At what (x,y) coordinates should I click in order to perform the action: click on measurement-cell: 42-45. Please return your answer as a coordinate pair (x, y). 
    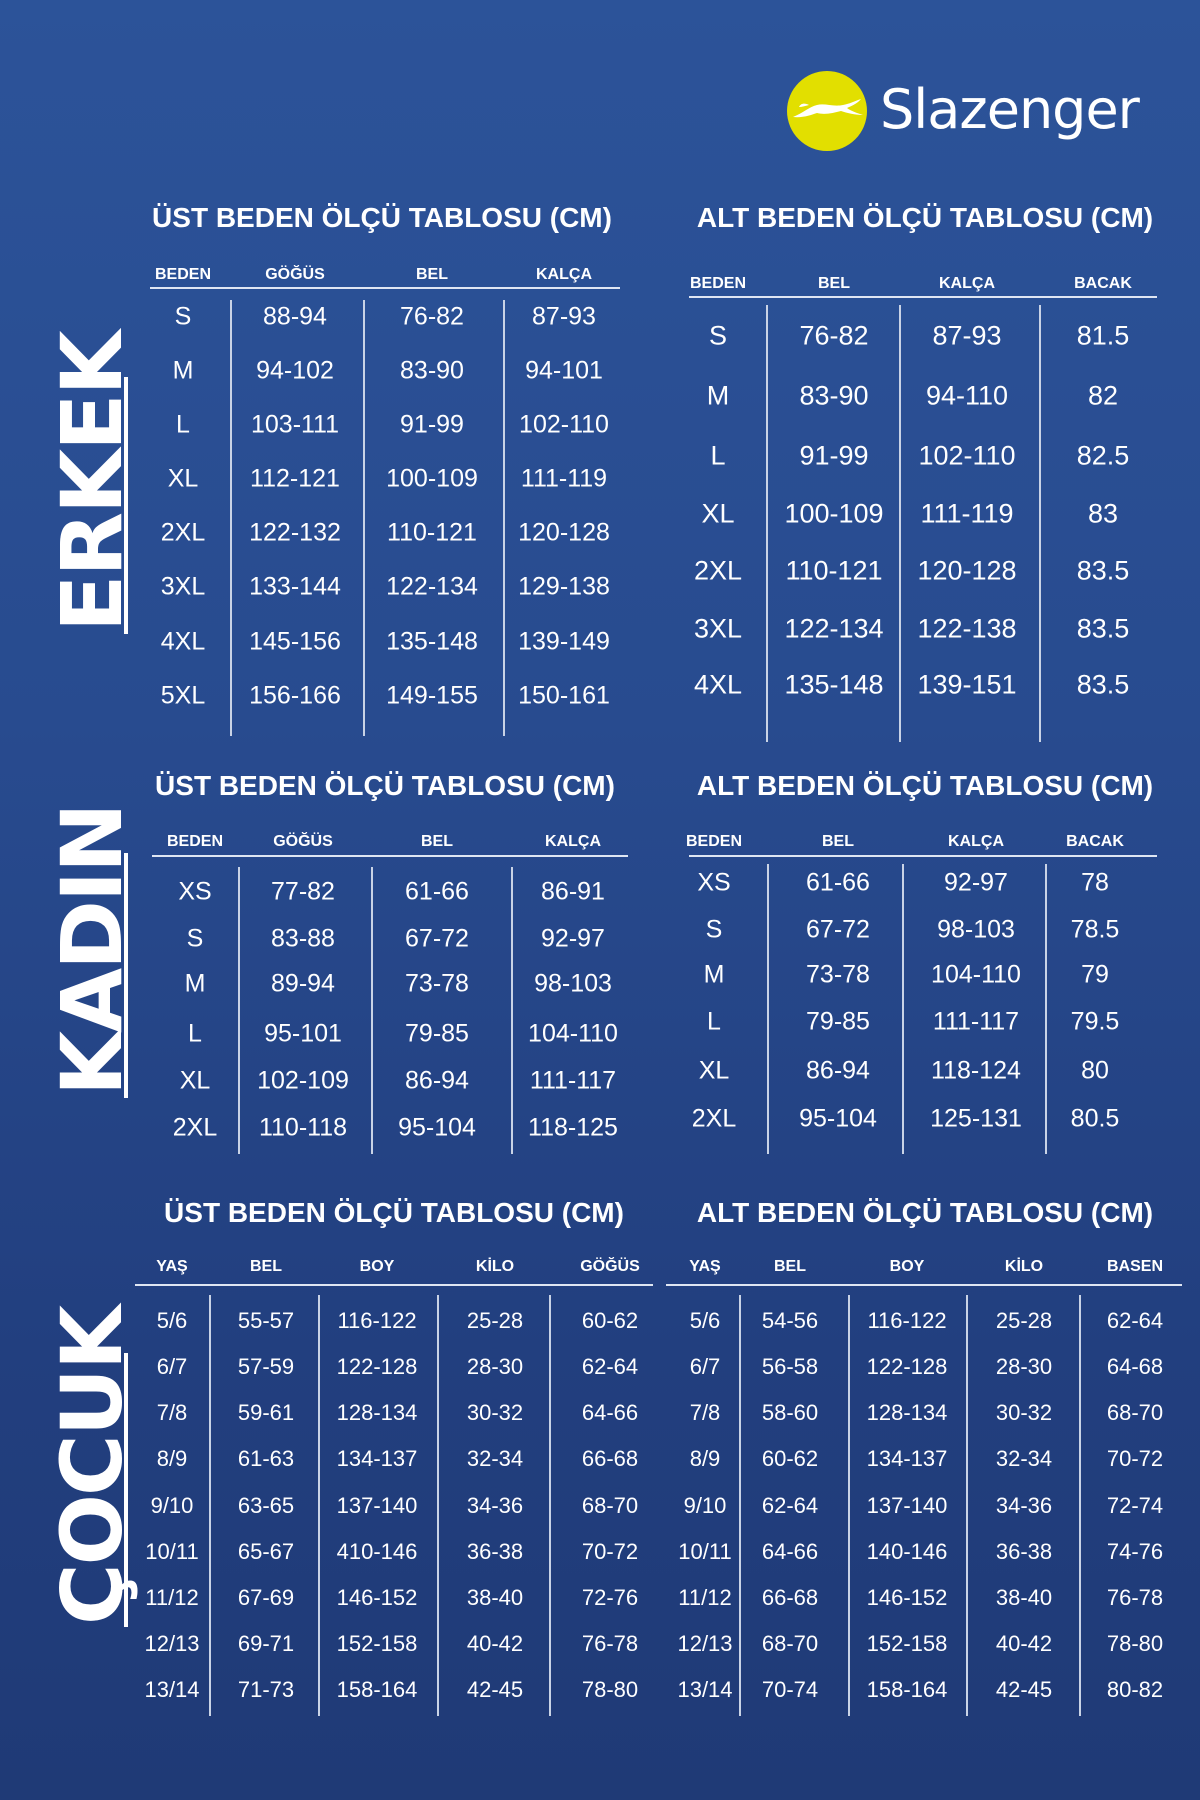
    Looking at the image, I should click on (1024, 1689).